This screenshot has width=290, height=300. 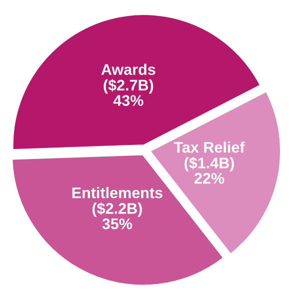 I want to click on slice-label: Awards, so click(x=128, y=69).